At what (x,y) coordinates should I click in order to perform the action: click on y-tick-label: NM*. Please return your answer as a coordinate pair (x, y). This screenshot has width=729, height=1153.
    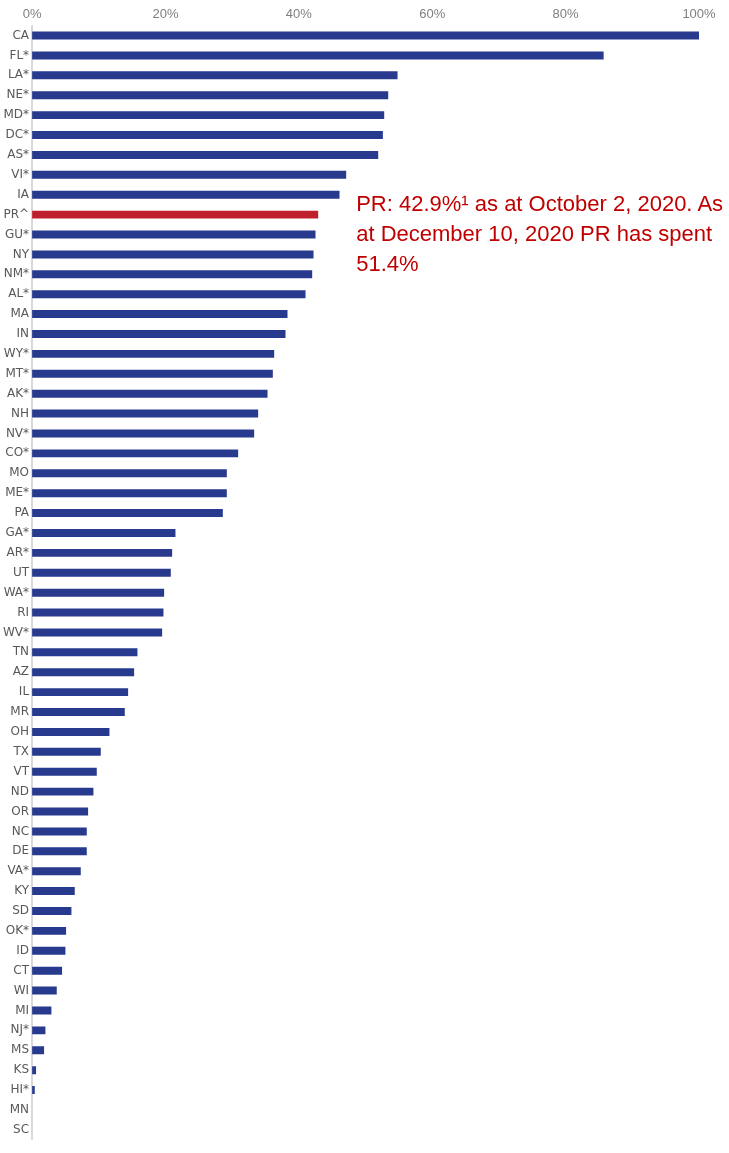
    Looking at the image, I should click on (16, 273).